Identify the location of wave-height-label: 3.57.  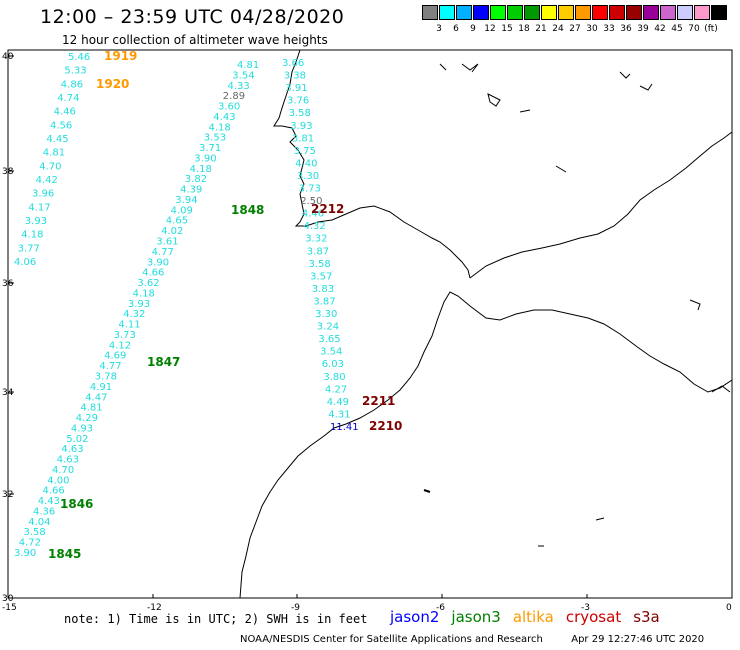
(321, 276).